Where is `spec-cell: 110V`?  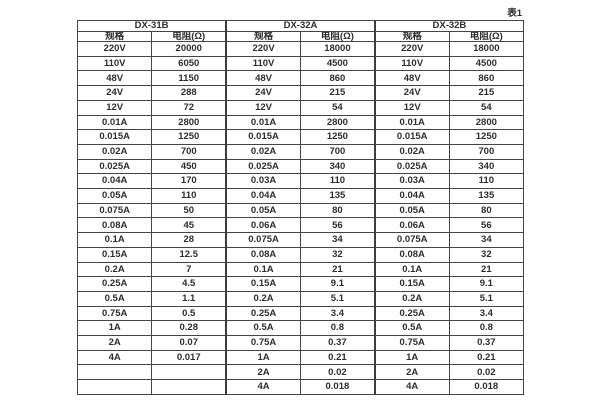 spec-cell: 110V is located at coordinates (263, 63).